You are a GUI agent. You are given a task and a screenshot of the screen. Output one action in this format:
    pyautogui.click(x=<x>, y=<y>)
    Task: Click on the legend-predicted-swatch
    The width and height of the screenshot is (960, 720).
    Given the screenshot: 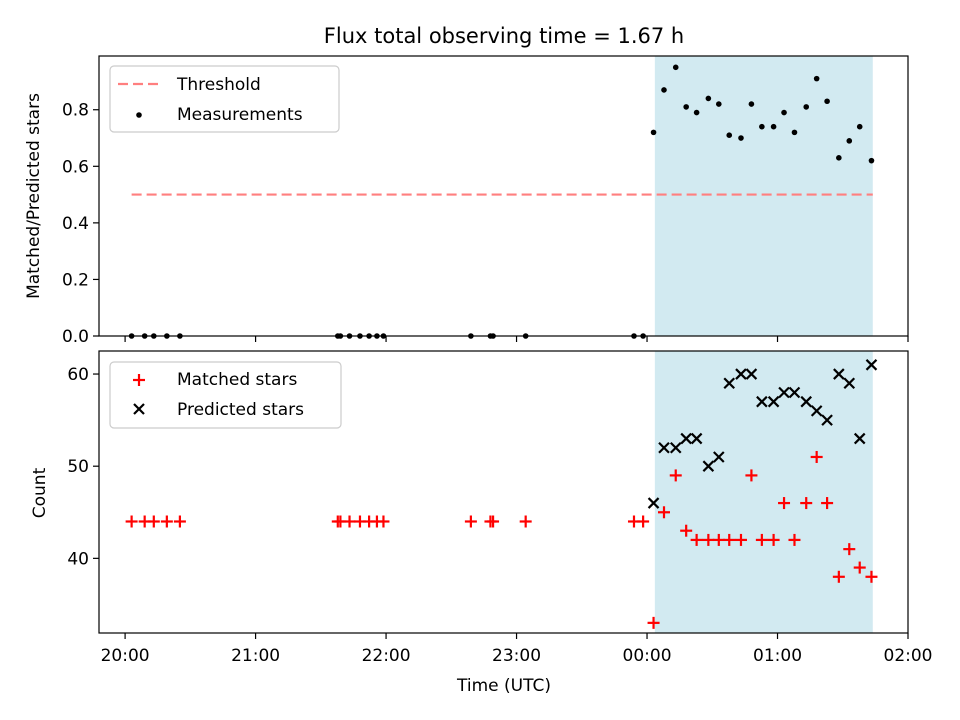 What is the action you would take?
    pyautogui.click(x=139, y=409)
    